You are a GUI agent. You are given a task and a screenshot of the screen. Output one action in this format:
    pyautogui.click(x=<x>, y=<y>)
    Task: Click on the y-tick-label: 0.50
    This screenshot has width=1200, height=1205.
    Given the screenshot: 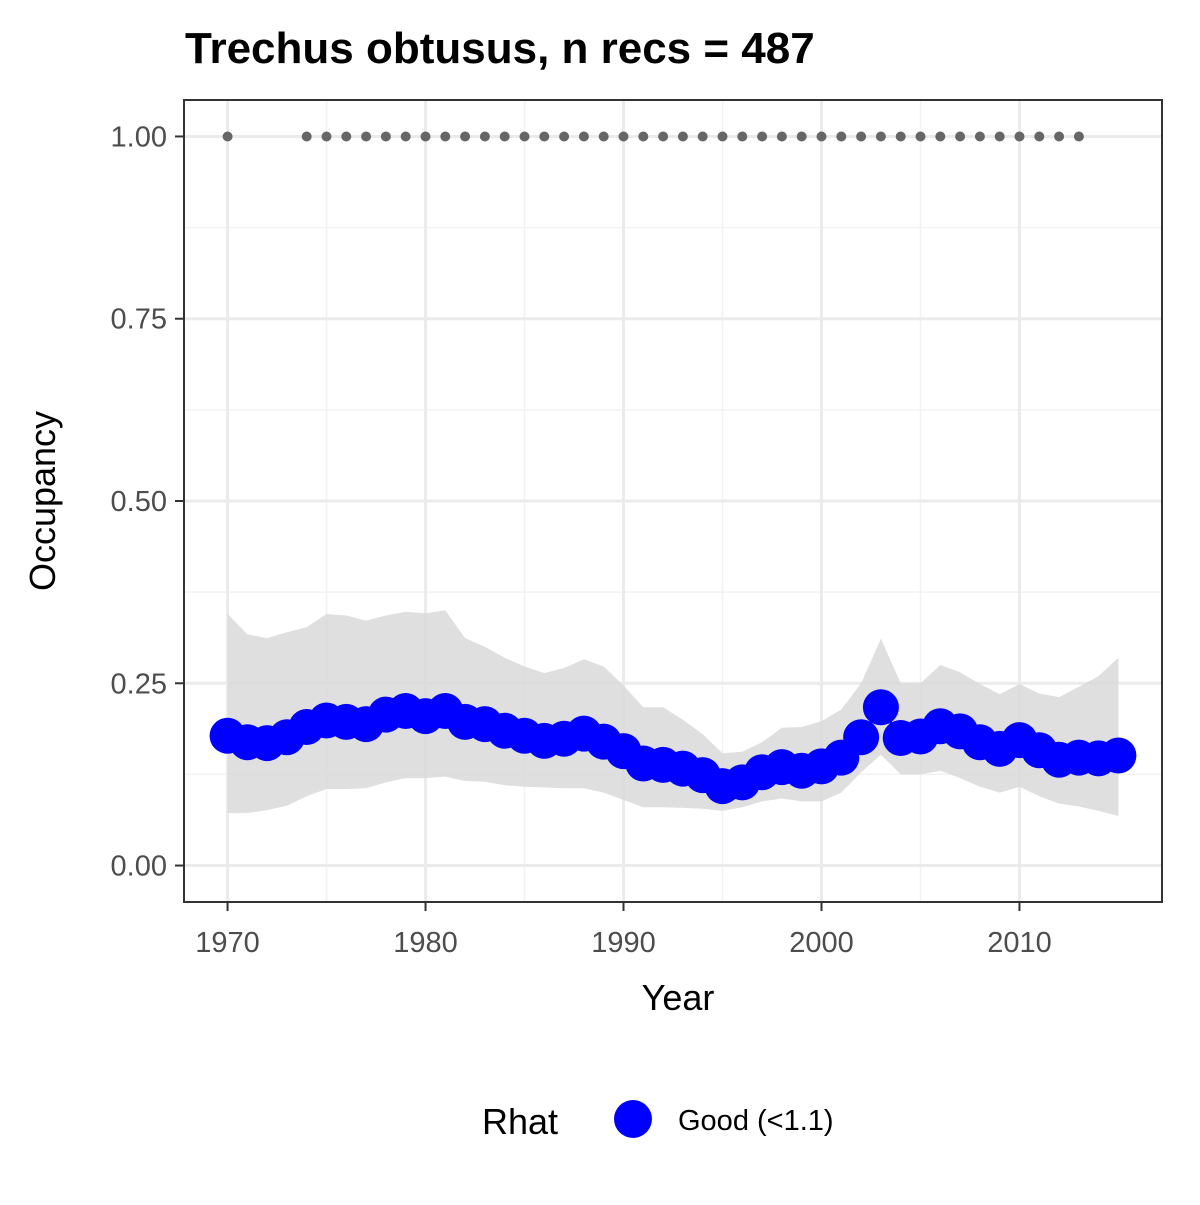 What is the action you would take?
    pyautogui.click(x=139, y=502)
    